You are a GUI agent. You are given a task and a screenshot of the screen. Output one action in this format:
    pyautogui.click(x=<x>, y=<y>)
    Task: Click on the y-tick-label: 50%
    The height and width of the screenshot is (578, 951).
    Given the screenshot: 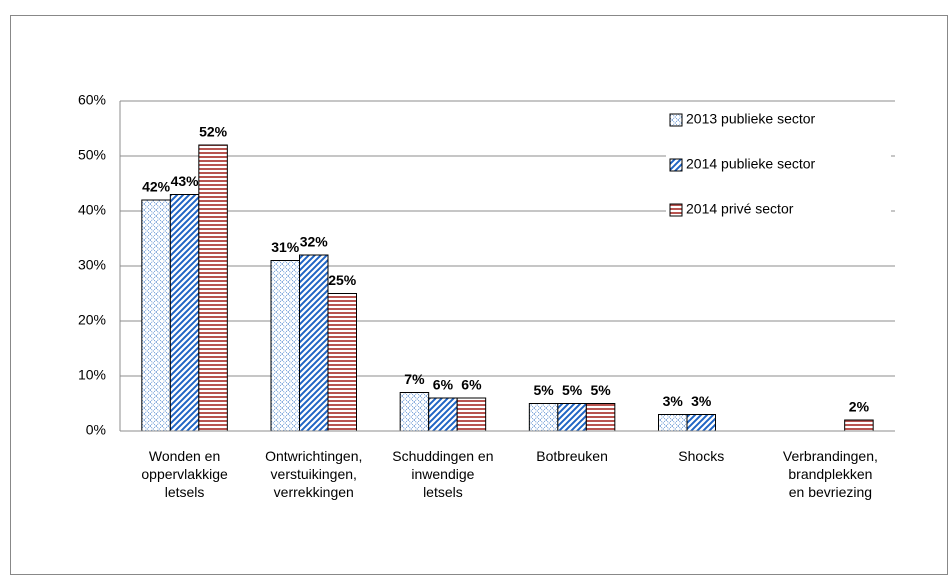 What is the action you would take?
    pyautogui.click(x=92, y=155)
    